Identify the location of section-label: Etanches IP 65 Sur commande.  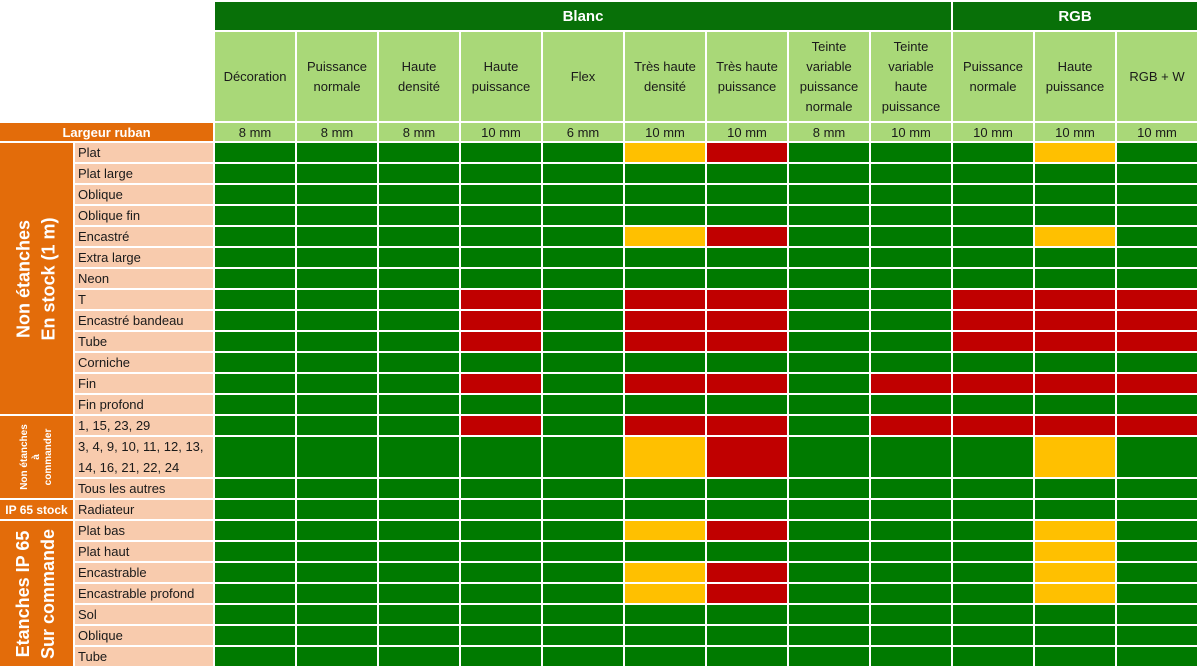
(37, 594).